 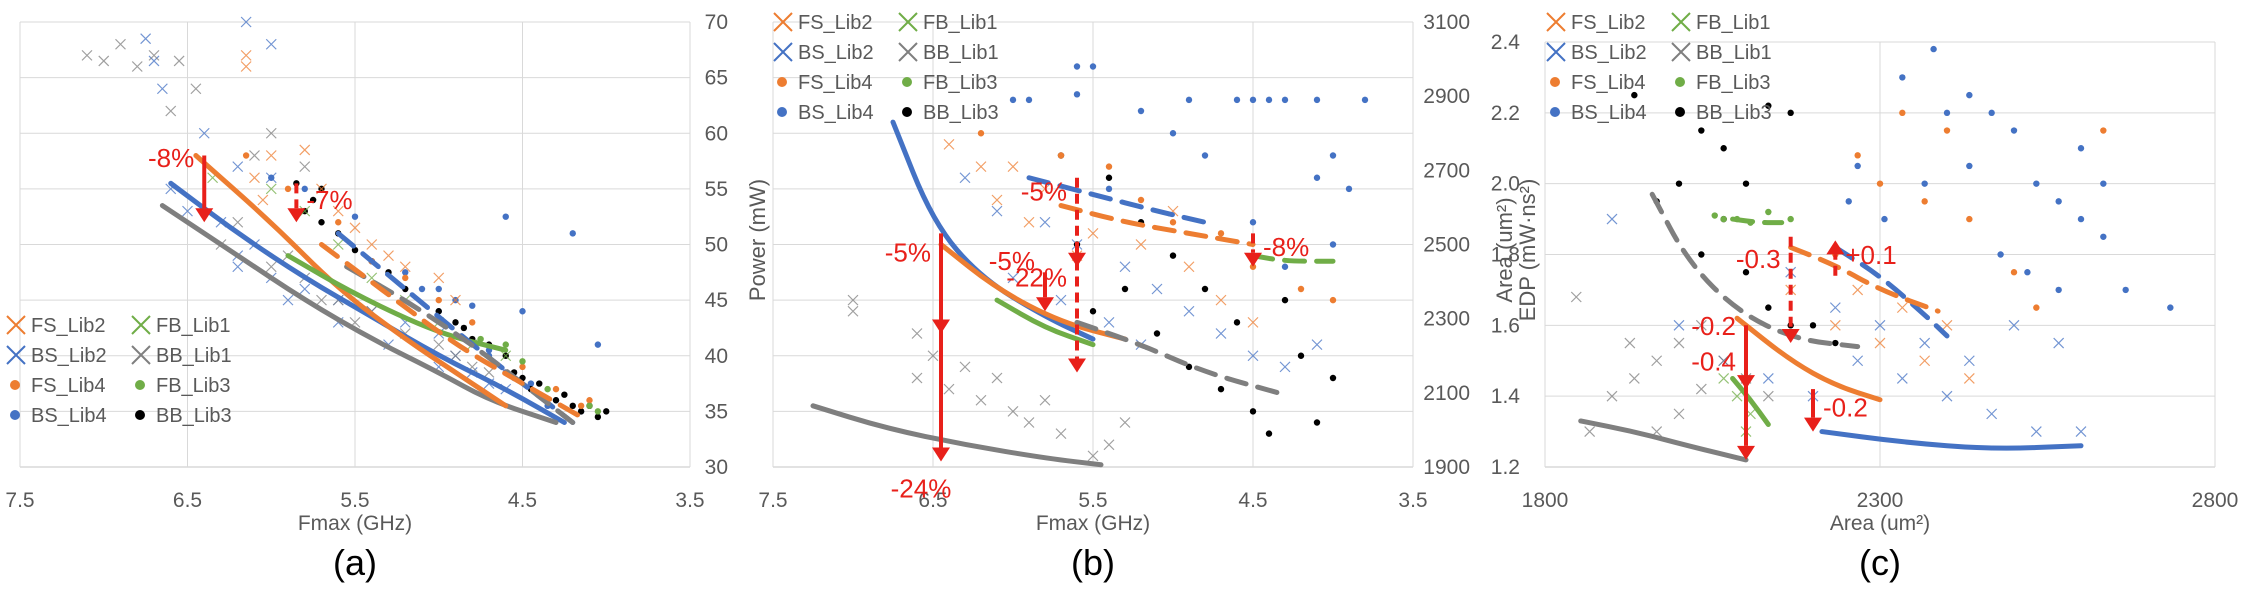 What do you see at coordinates (1252, 500) in the screenshot?
I see `x-tick-label: 4.5` at bounding box center [1252, 500].